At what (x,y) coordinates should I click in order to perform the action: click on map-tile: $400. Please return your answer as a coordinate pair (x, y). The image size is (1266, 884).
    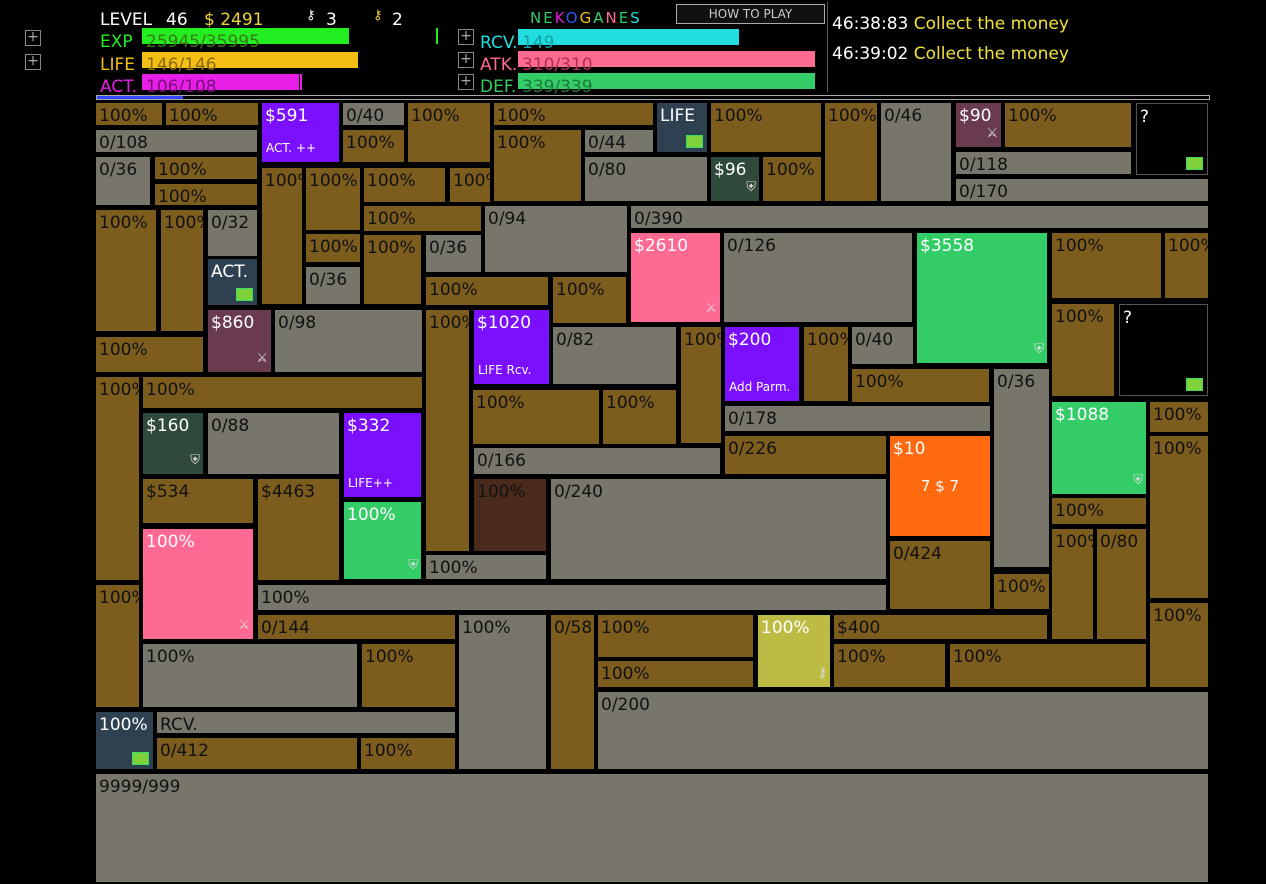
    Looking at the image, I should click on (940, 627).